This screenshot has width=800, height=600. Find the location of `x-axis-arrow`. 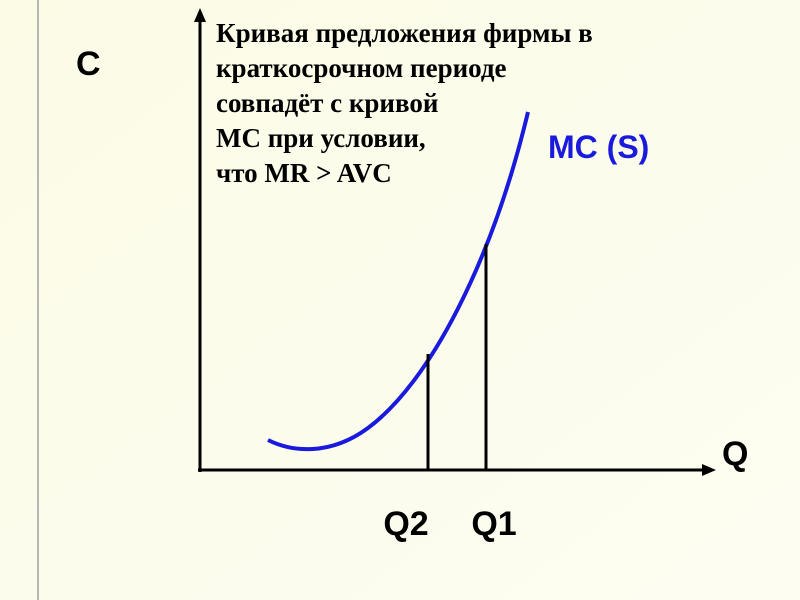

x-axis-arrow is located at coordinates (709, 470).